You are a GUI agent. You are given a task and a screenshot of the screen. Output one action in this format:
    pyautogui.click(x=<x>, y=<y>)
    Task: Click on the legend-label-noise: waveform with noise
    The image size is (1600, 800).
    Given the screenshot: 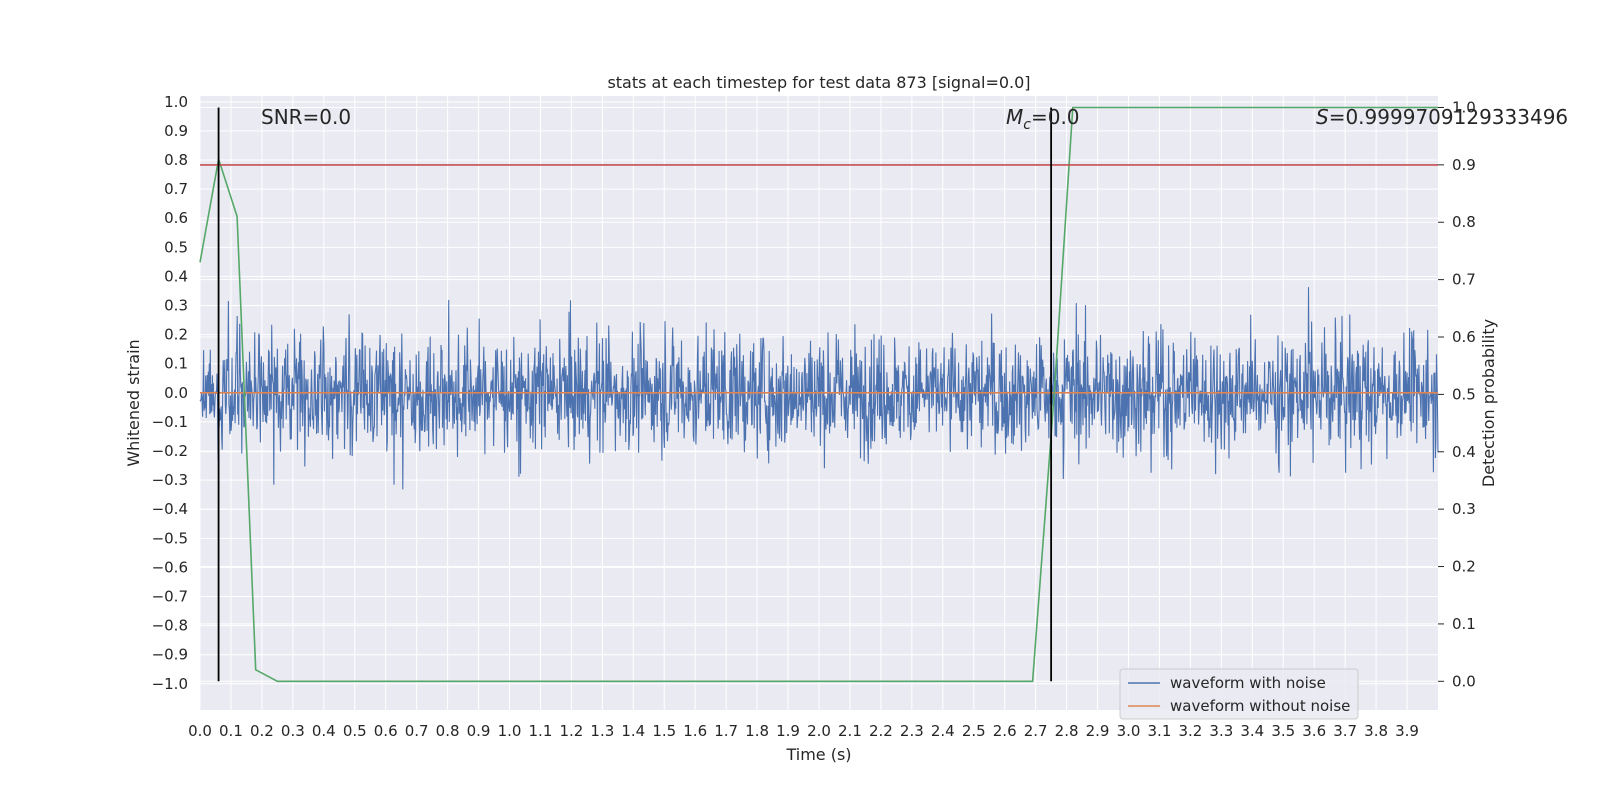 What is the action you would take?
    pyautogui.click(x=1248, y=683)
    